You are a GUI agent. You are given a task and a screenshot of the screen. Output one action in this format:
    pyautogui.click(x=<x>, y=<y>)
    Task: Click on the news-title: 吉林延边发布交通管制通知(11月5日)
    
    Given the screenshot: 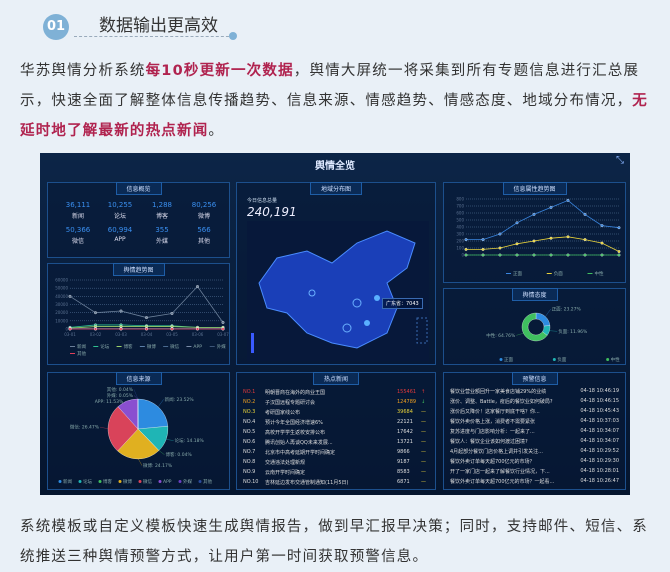 What is the action you would take?
    pyautogui.click(x=331, y=482)
    